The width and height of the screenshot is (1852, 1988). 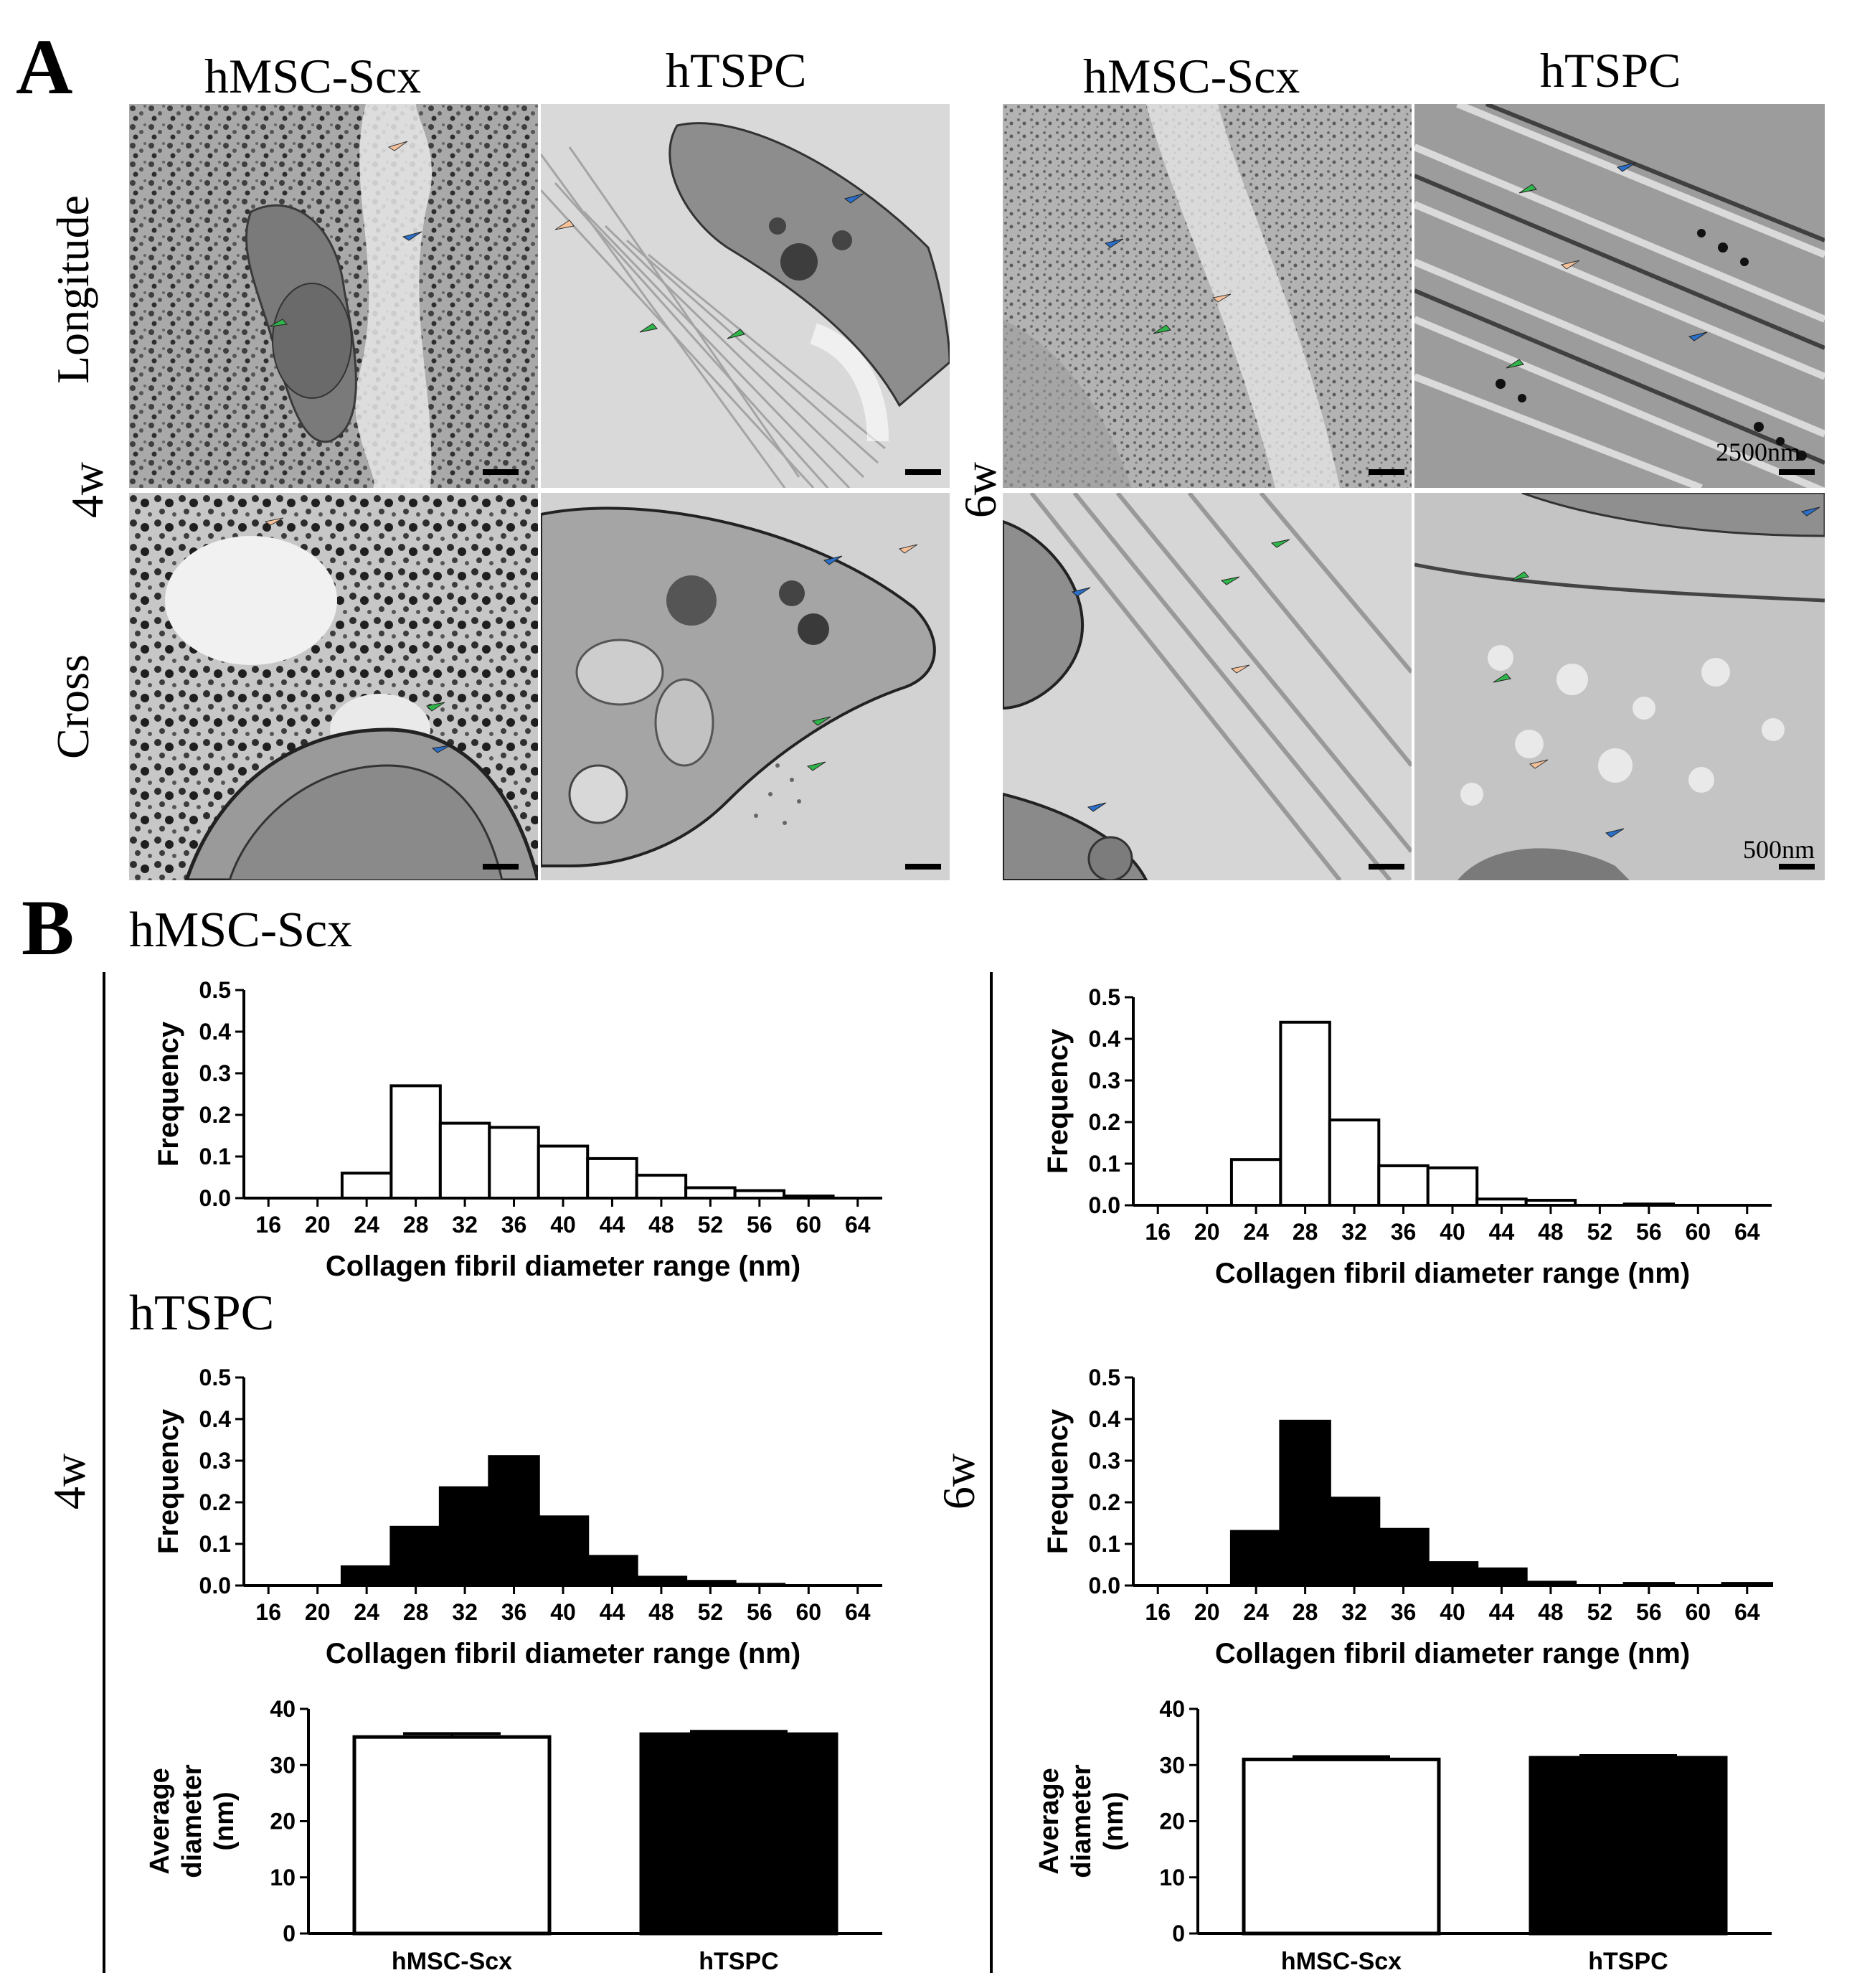 I want to click on panel-b-letter: B, so click(x=48, y=927).